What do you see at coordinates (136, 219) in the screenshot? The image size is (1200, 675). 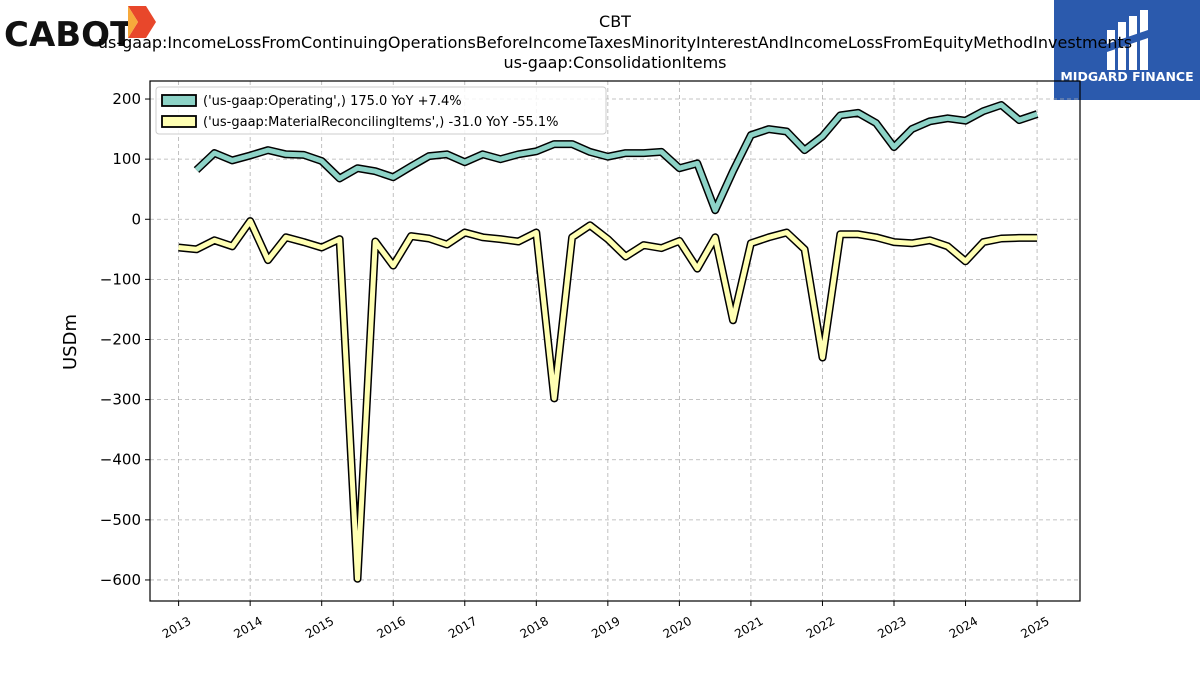 I see `y-tick-label: 0` at bounding box center [136, 219].